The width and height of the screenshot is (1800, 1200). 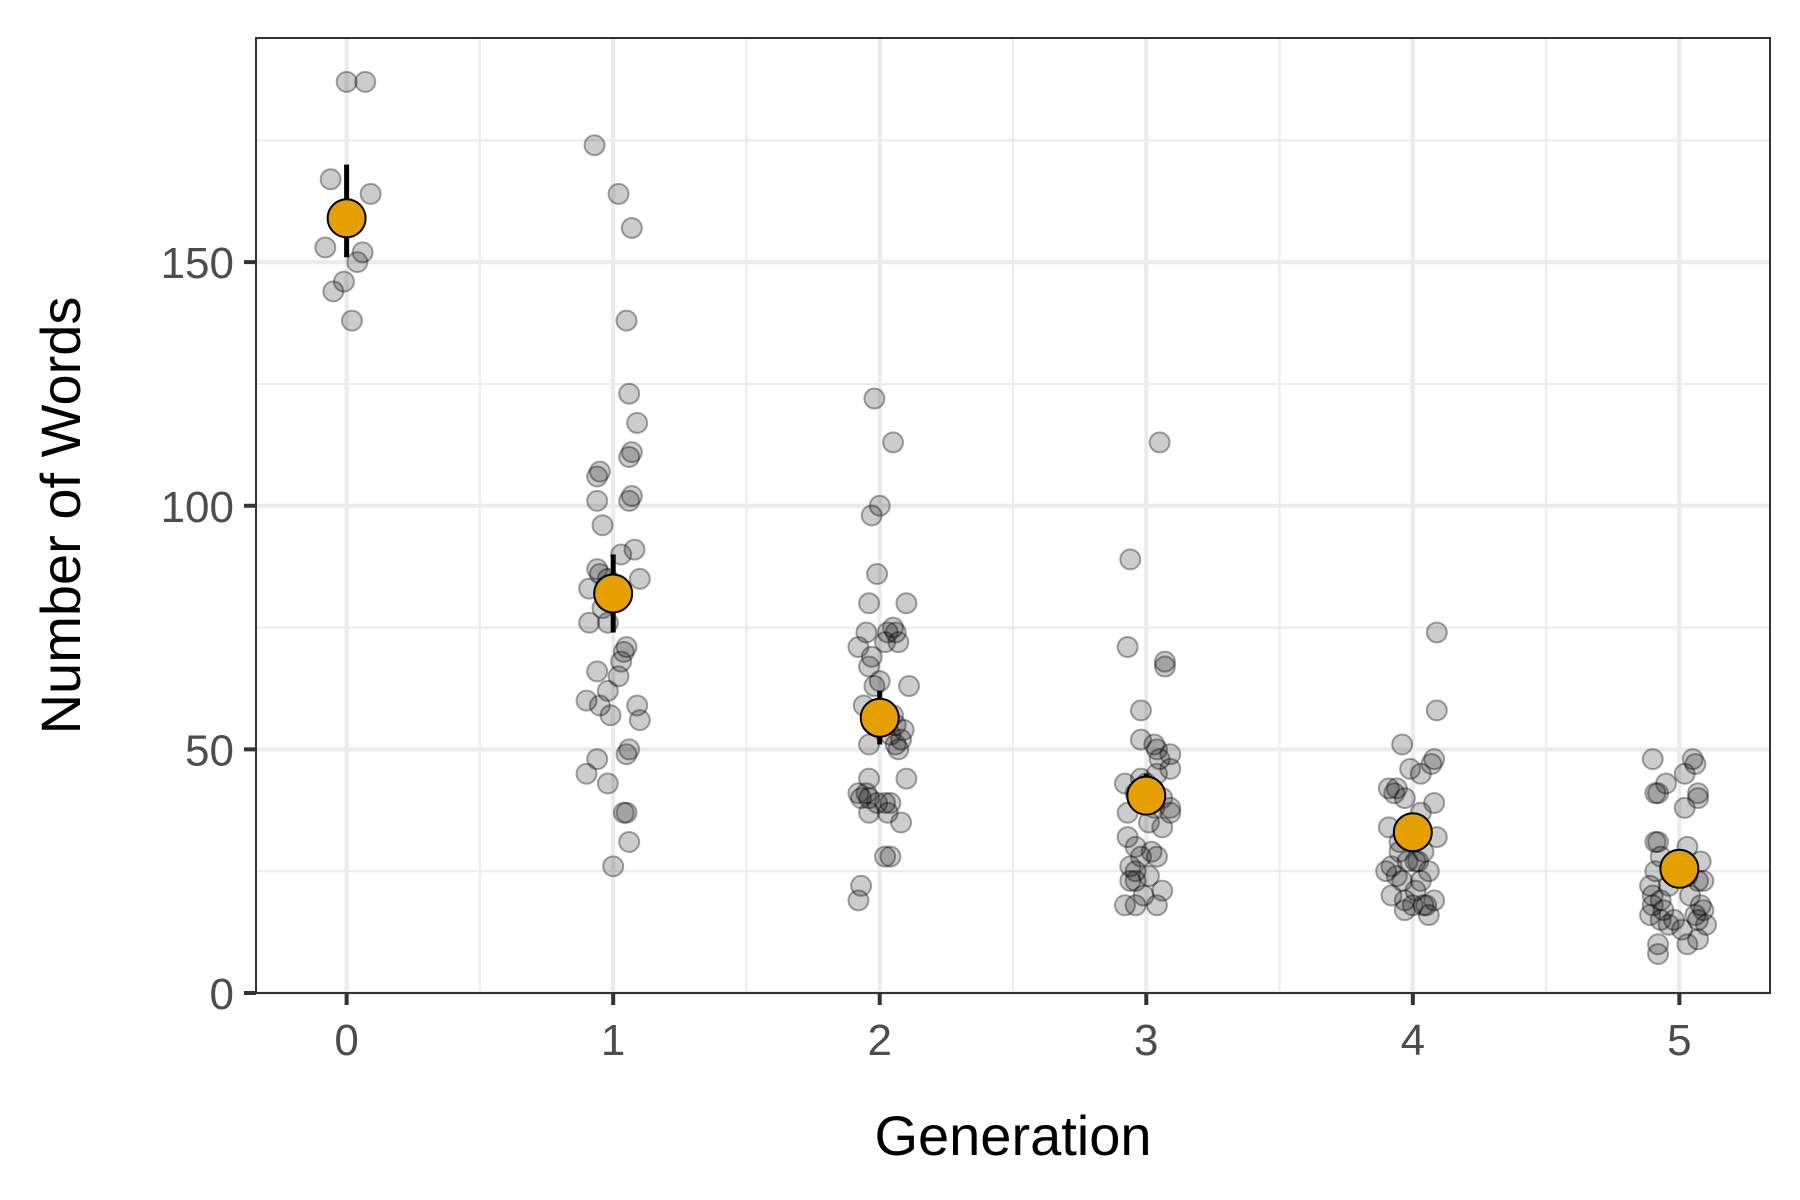 I want to click on x-axis-title: Generation, so click(x=1012, y=1135).